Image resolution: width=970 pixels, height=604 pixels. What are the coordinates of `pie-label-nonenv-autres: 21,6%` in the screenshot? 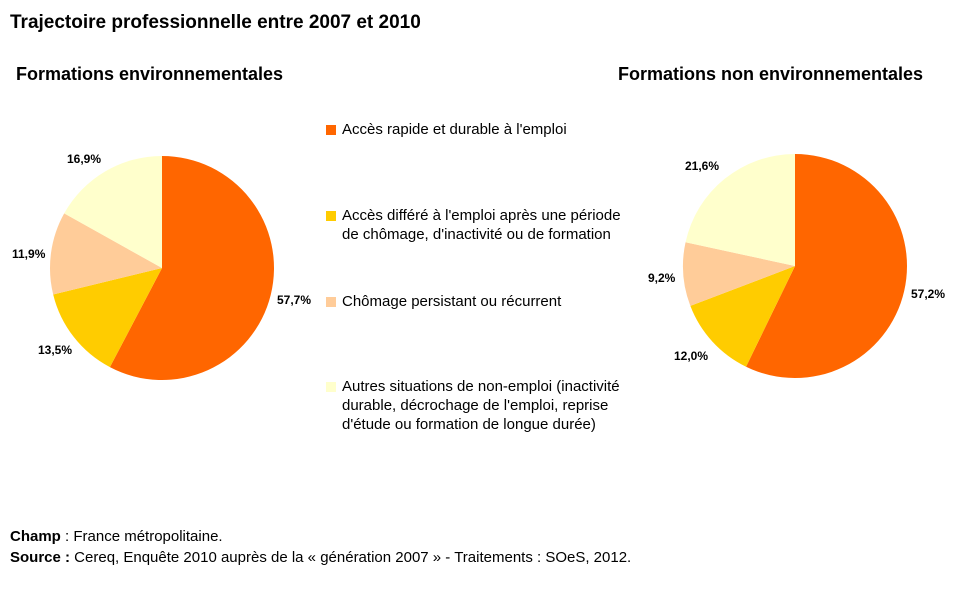 It's located at (702, 166).